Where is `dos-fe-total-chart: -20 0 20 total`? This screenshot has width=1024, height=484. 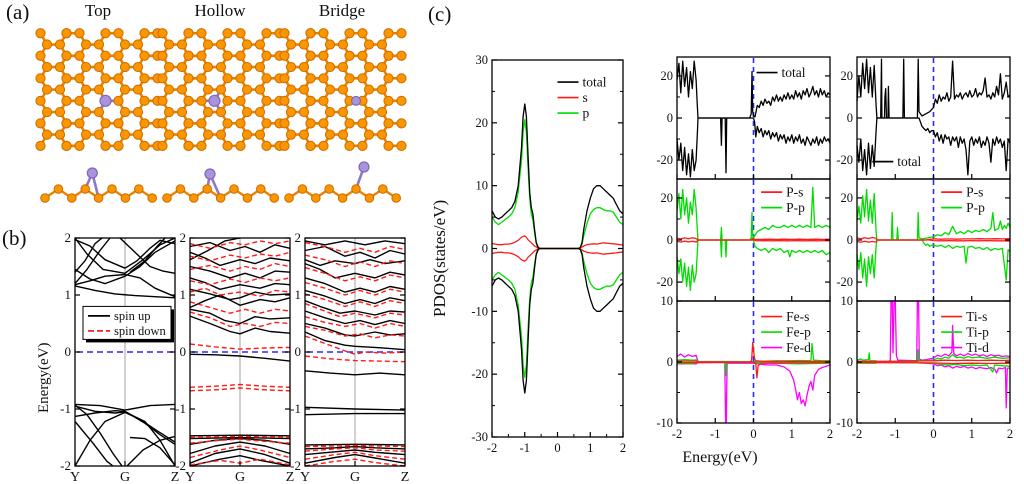
dos-fe-total-chart: -20 0 20 total is located at coordinates (743, 118).